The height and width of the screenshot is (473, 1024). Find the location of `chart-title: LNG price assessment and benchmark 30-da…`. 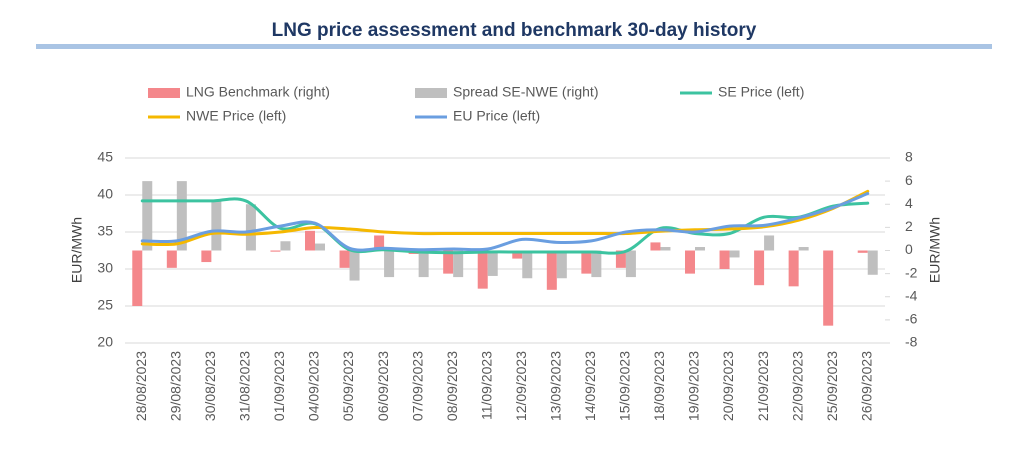

chart-title: LNG price assessment and benchmark 30-da… is located at coordinates (514, 30).